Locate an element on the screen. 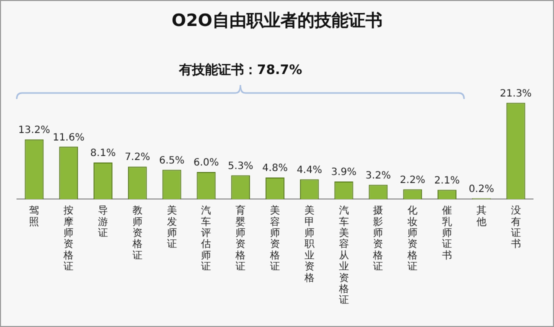 The width and height of the screenshot is (554, 327). x-tick-label: 摄影师资格证 is located at coordinates (378, 238).